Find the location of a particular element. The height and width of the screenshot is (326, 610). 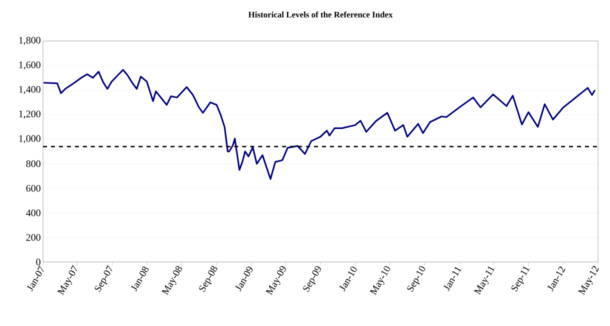

y-tick-label: 1,000 is located at coordinates (29, 139).